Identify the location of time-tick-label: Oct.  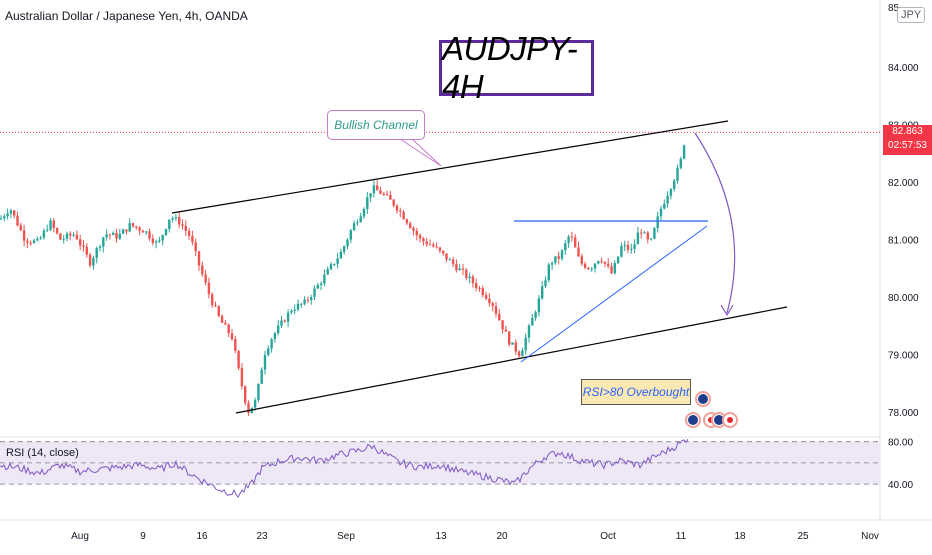
(608, 536).